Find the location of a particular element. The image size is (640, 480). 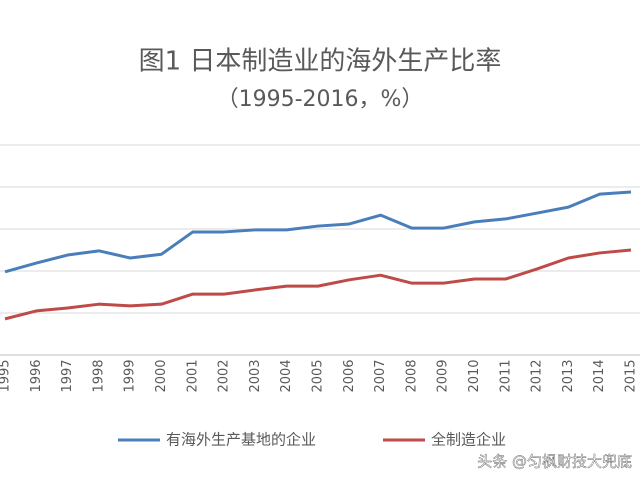

x-tick-label: 1999 is located at coordinates (130, 375).